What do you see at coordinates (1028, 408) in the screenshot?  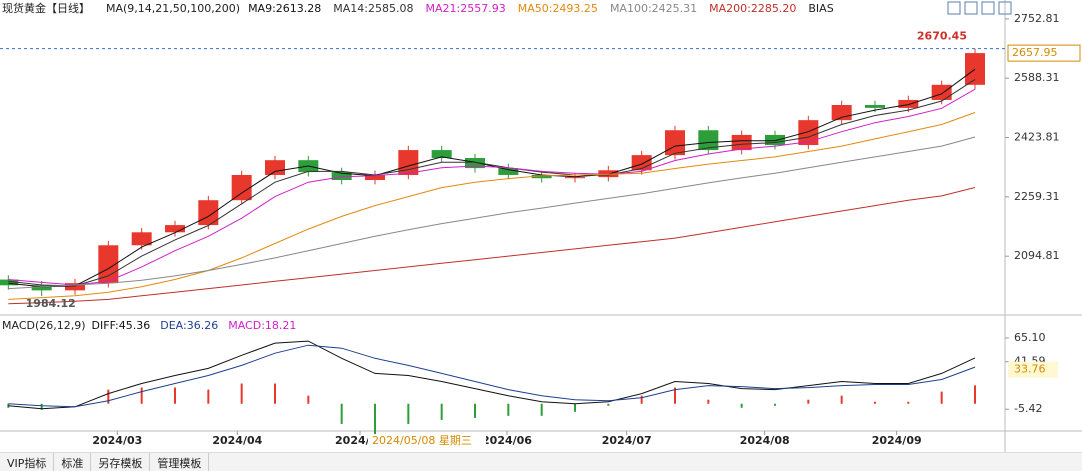 I see `y-tick-label: -5.42` at bounding box center [1028, 408].